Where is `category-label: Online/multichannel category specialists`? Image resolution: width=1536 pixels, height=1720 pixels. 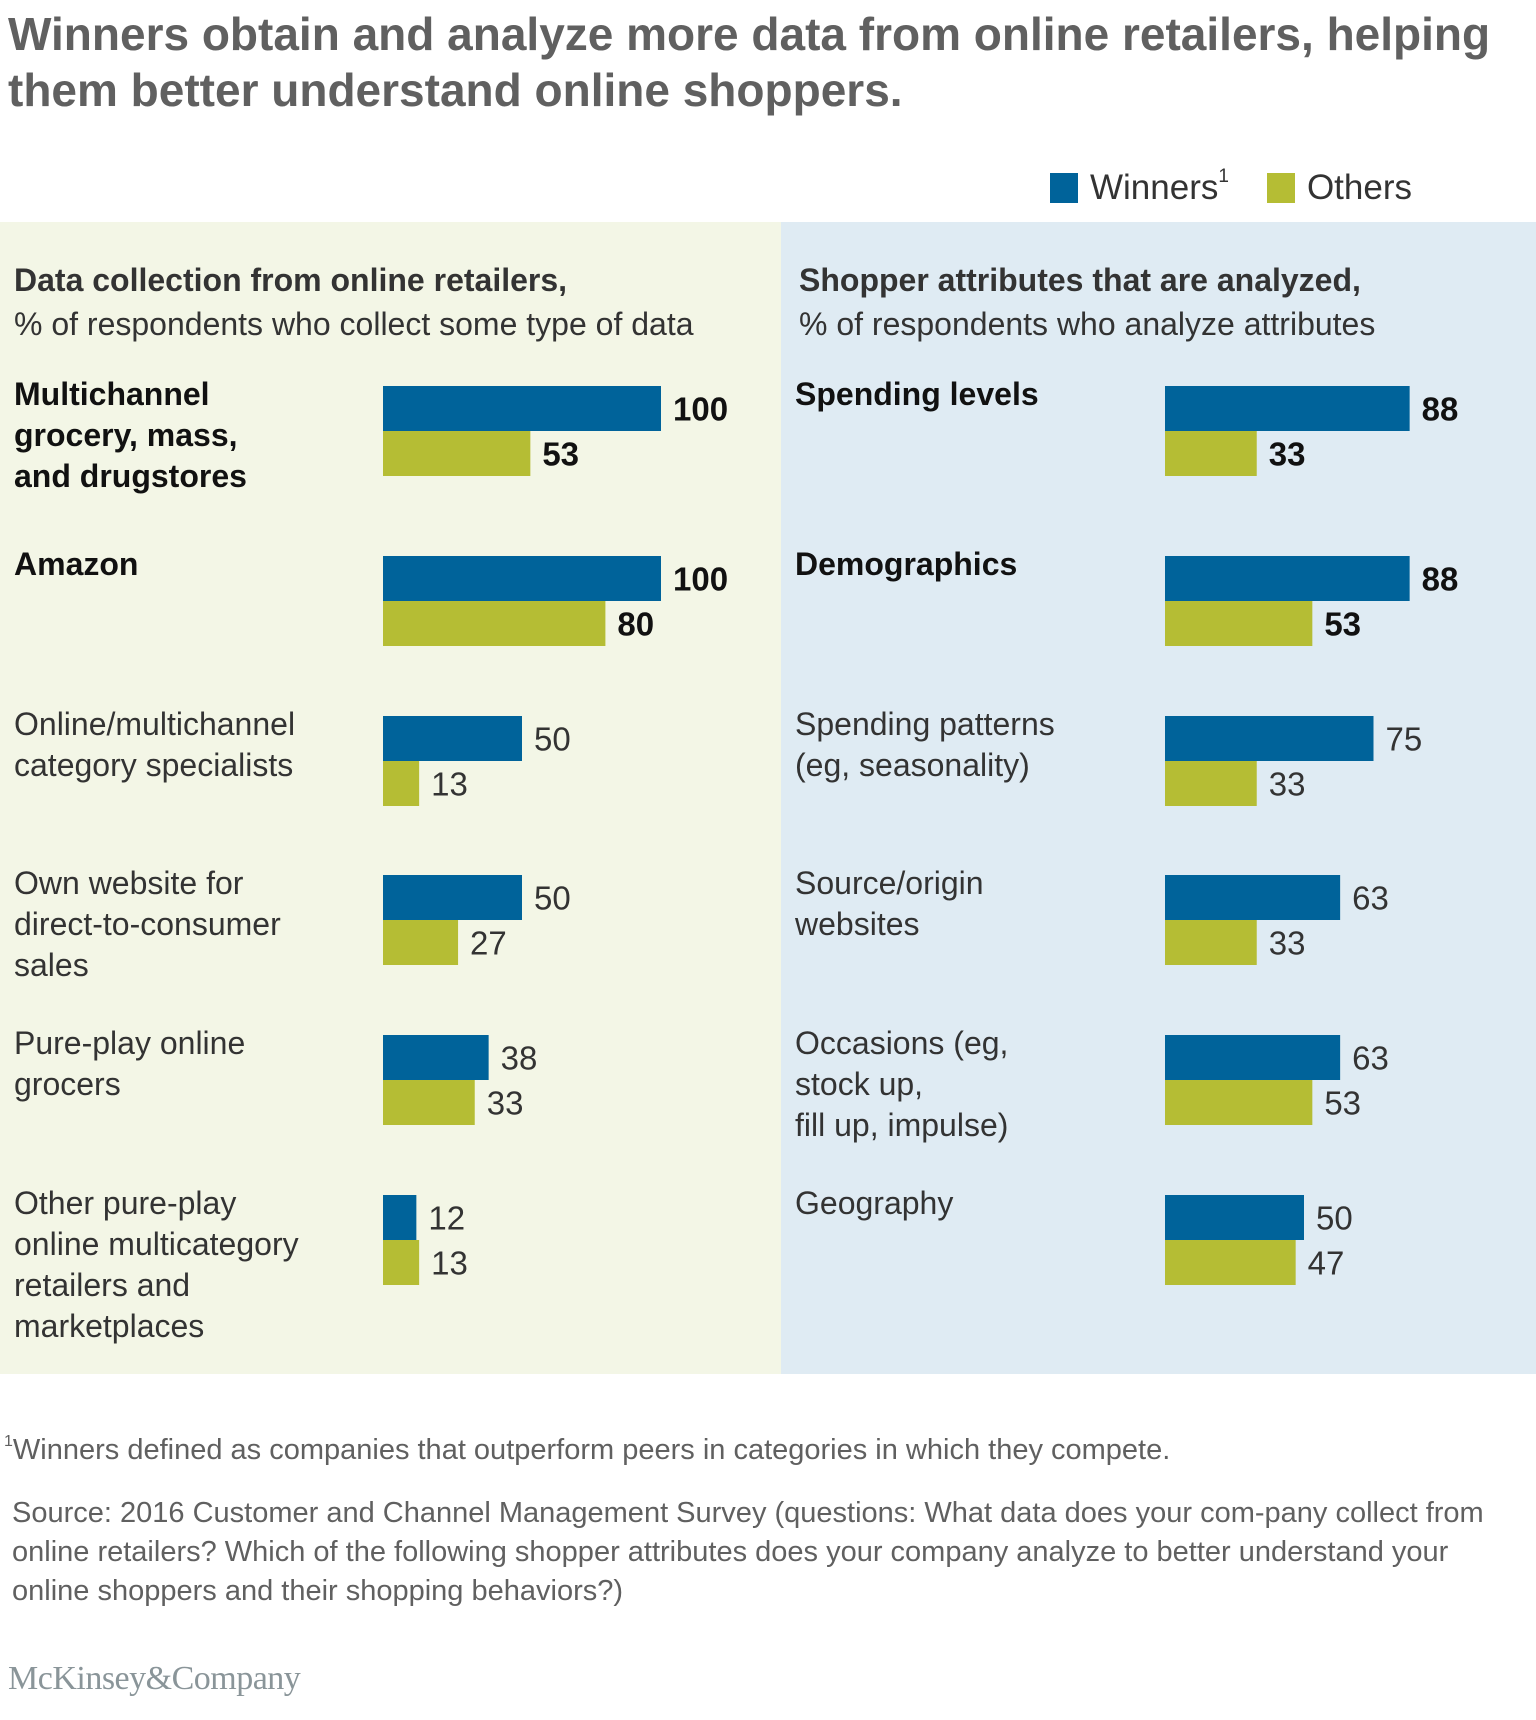
category-label: Online/multichannel category specialists is located at coordinates (179, 745).